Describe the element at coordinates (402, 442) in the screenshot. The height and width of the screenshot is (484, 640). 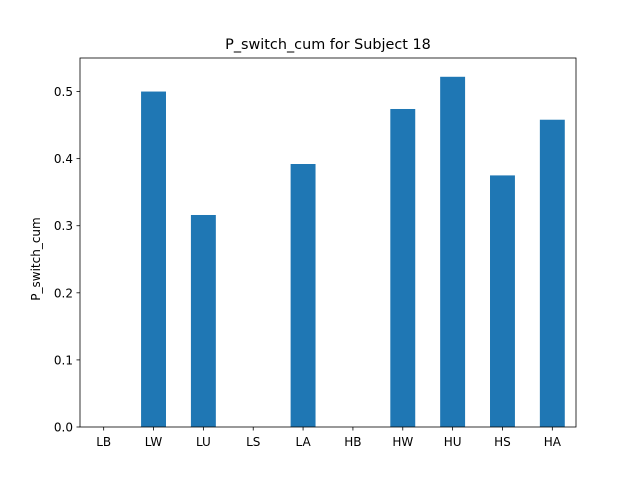
I see `x-tick-label: HW` at that location.